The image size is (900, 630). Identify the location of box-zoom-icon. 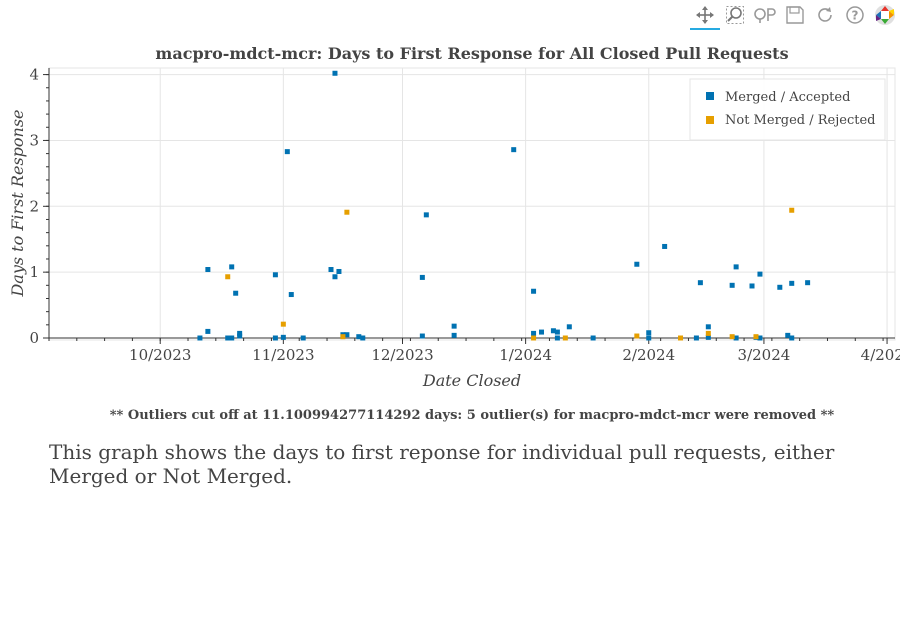
(735, 15).